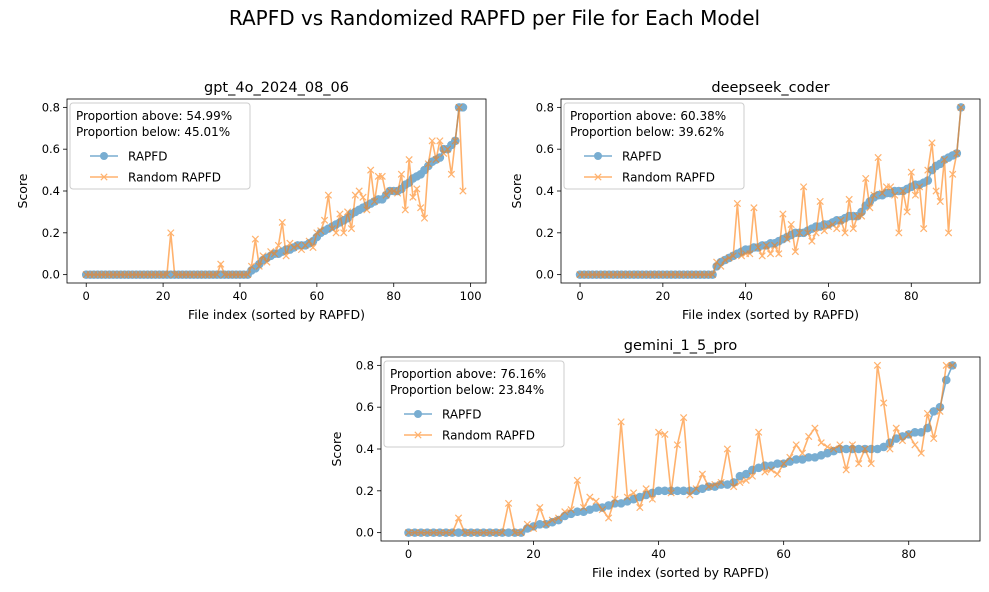 The image size is (989, 592). I want to click on chart-title: deepseek_coder, so click(770, 88).